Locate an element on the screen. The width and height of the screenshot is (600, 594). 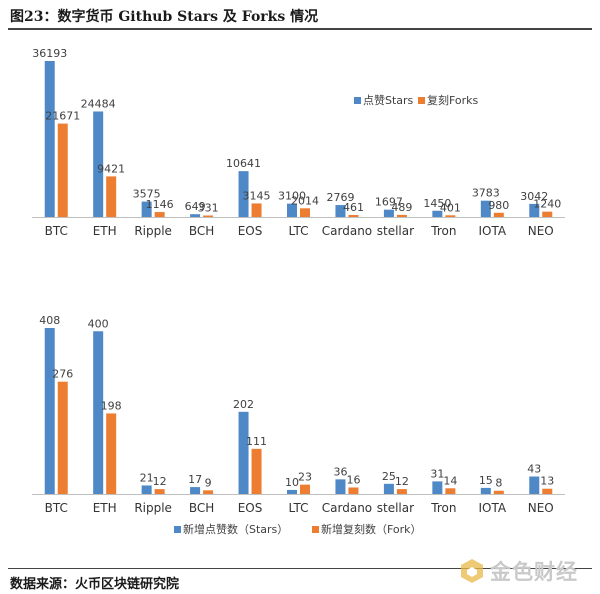
x-tick-label: Cardano is located at coordinates (347, 231).